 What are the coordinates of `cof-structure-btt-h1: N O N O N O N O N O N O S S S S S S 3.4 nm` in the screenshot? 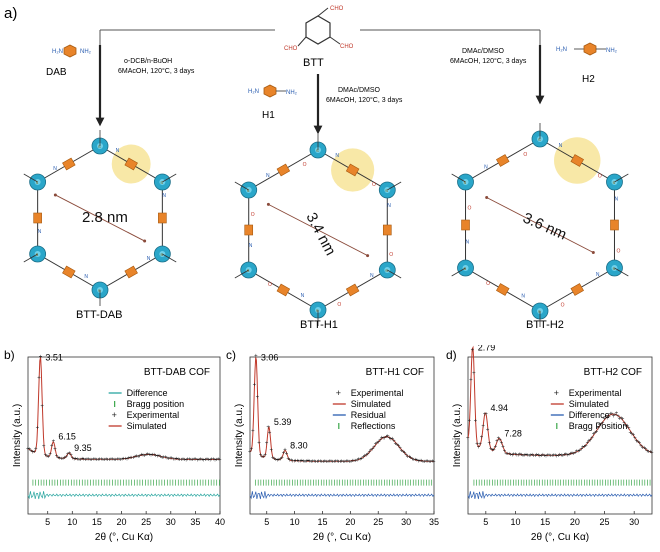 It's located at (318, 230).